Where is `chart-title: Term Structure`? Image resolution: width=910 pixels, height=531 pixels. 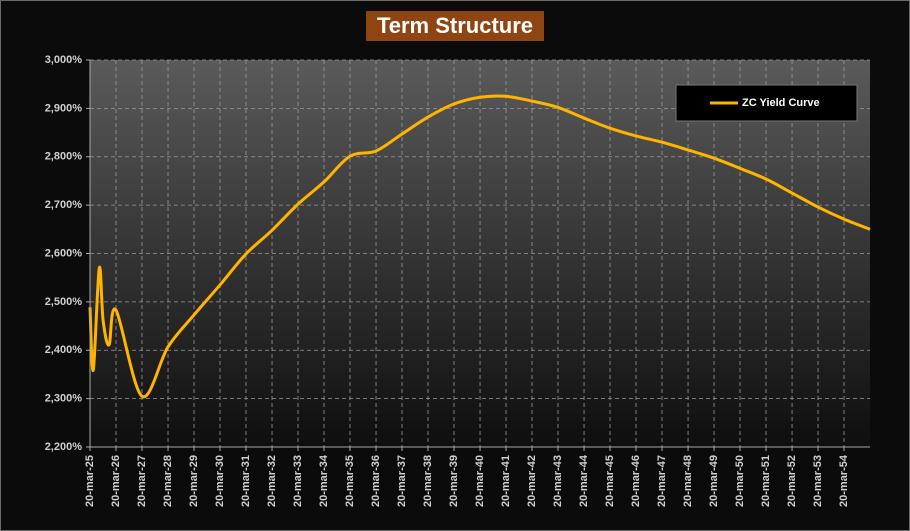
chart-title: Term Structure is located at coordinates (455, 25).